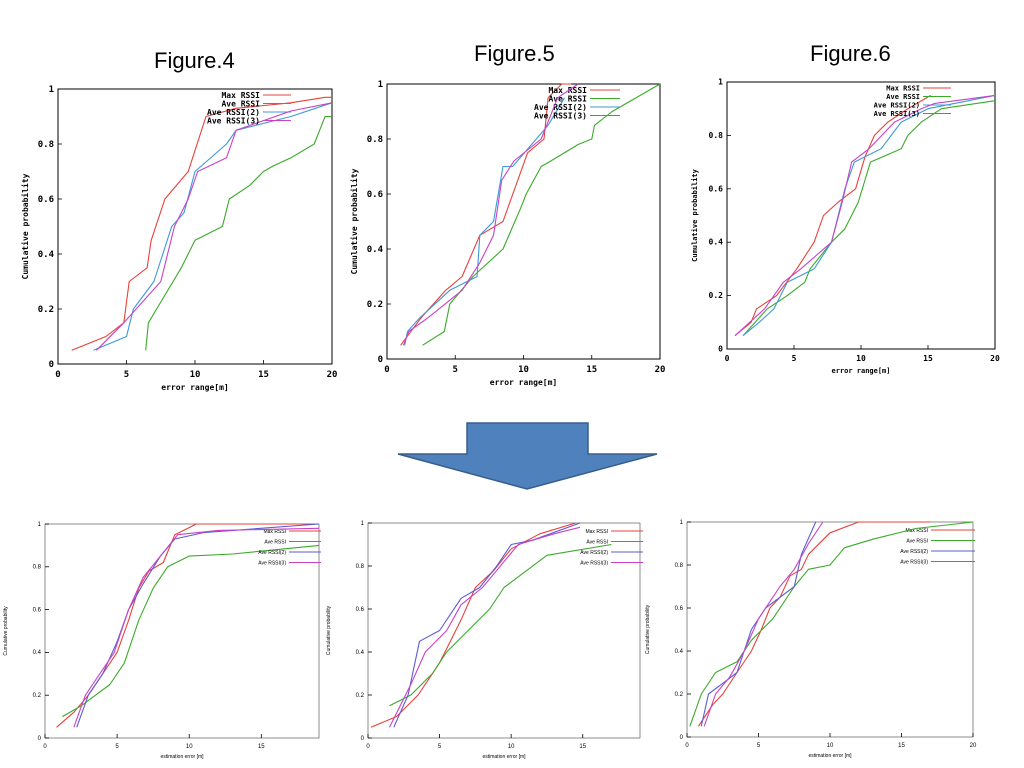  Describe the element at coordinates (523, 382) in the screenshot. I see `x-axis-label: error range[m]` at that location.